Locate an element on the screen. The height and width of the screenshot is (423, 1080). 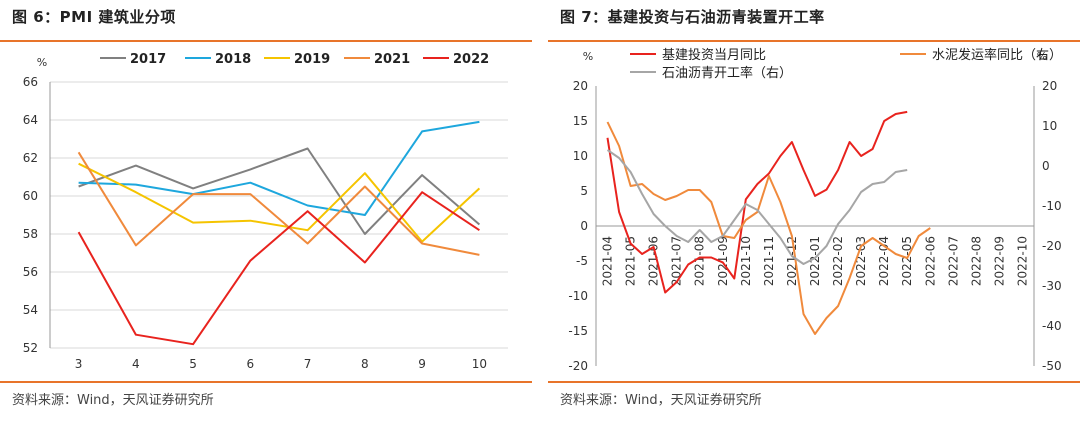
series-line-2017 is located at coordinates (279, 191).